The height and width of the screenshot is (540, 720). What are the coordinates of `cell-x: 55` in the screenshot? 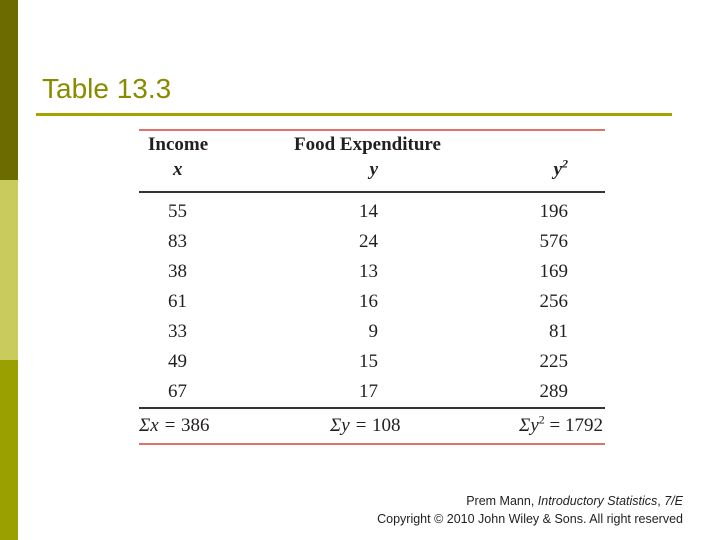 It's located at (177, 211).